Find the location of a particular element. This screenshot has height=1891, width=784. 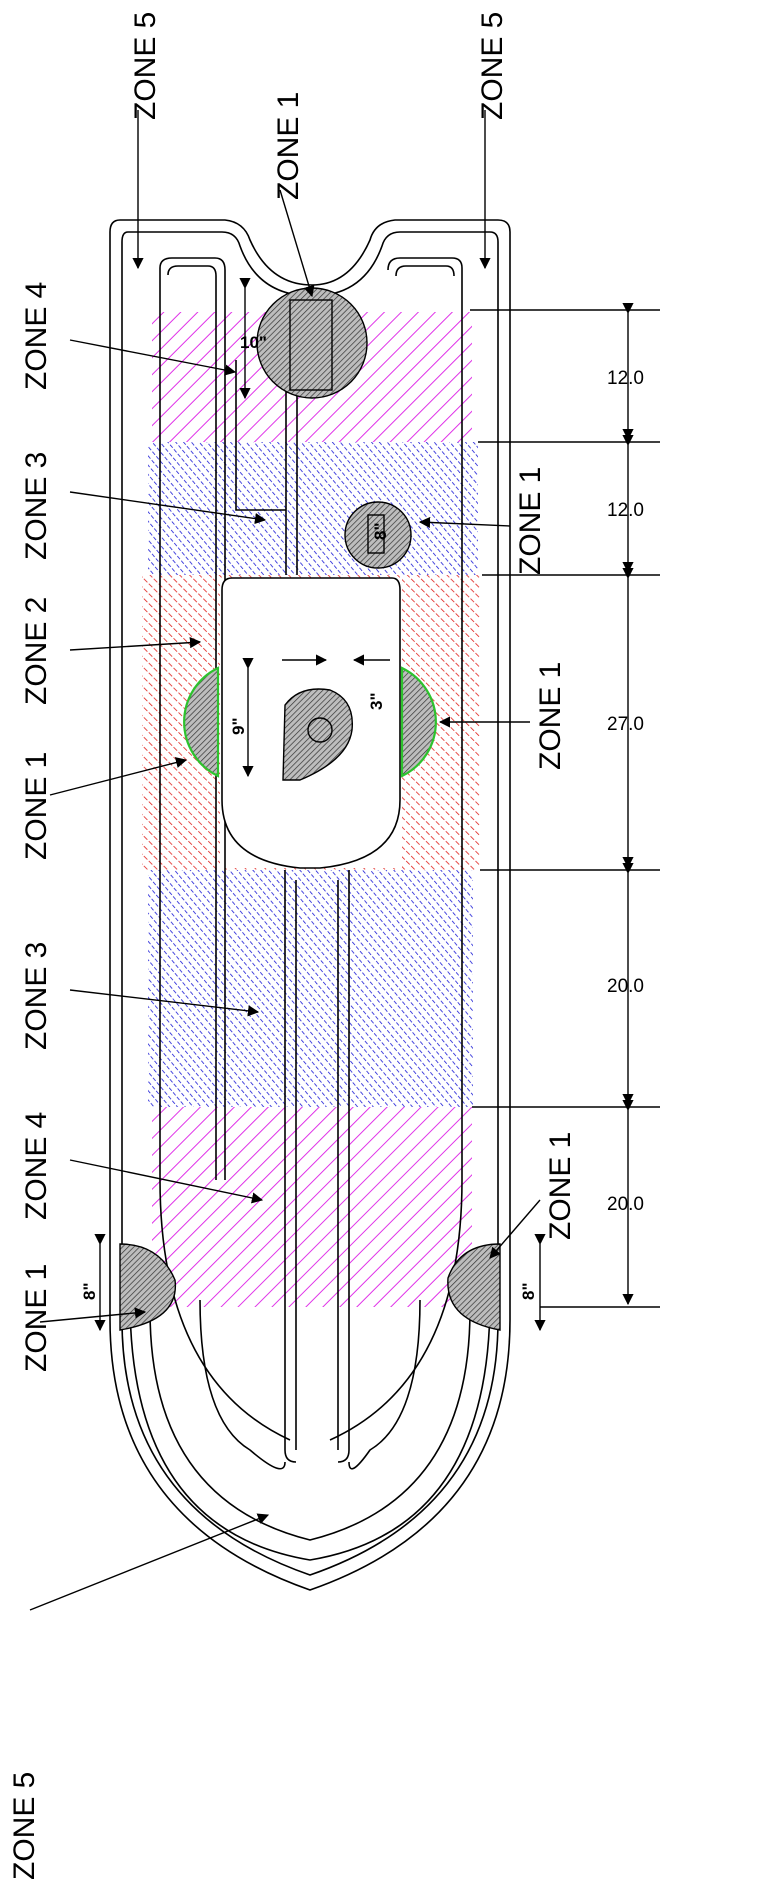

dim-zone3-bottom: 20.0 is located at coordinates (625, 986).